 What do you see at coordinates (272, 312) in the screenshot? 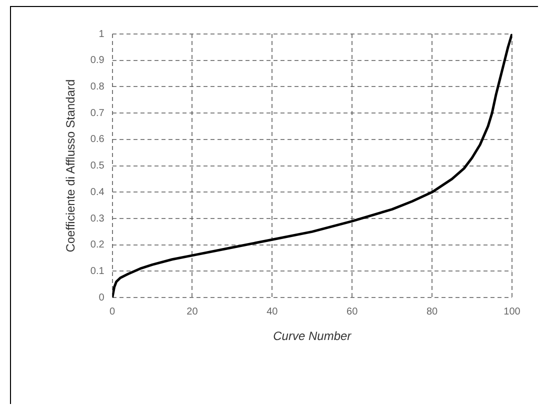
I see `x-tick-label: 40` at bounding box center [272, 312].